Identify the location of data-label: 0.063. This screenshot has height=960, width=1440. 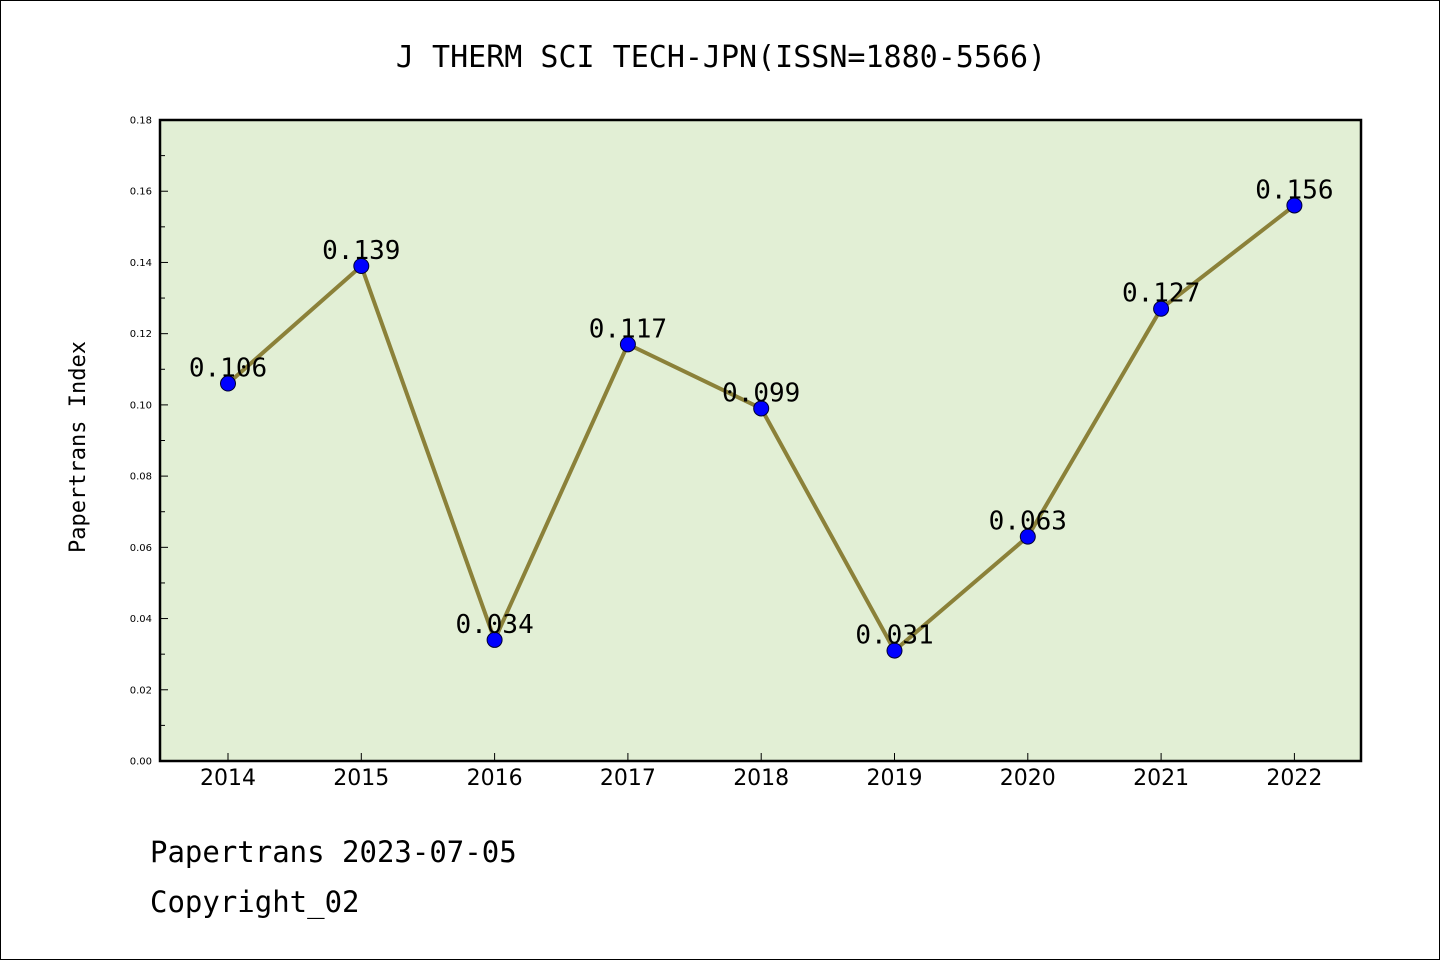
(1028, 522).